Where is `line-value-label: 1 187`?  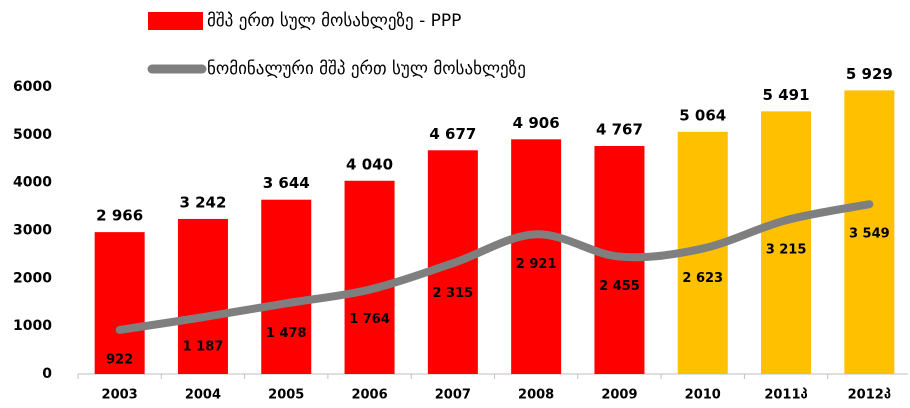 line-value-label: 1 187 is located at coordinates (203, 347).